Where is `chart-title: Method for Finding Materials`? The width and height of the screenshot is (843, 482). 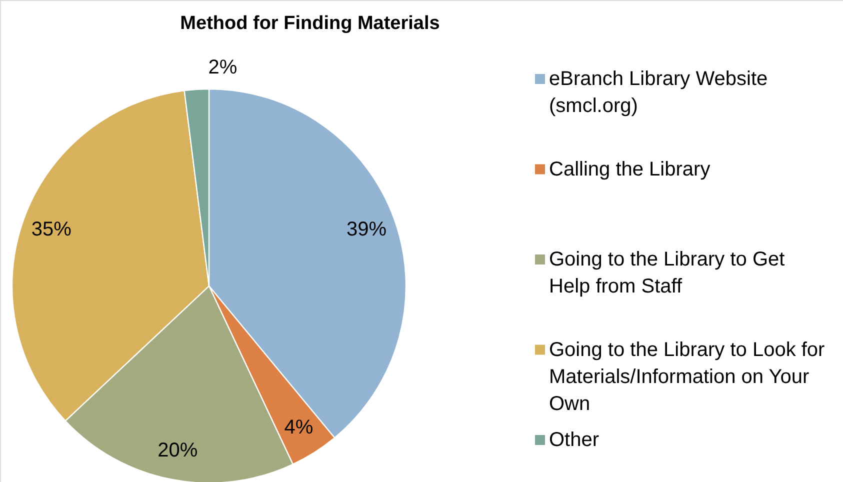 chart-title: Method for Finding Materials is located at coordinates (310, 23).